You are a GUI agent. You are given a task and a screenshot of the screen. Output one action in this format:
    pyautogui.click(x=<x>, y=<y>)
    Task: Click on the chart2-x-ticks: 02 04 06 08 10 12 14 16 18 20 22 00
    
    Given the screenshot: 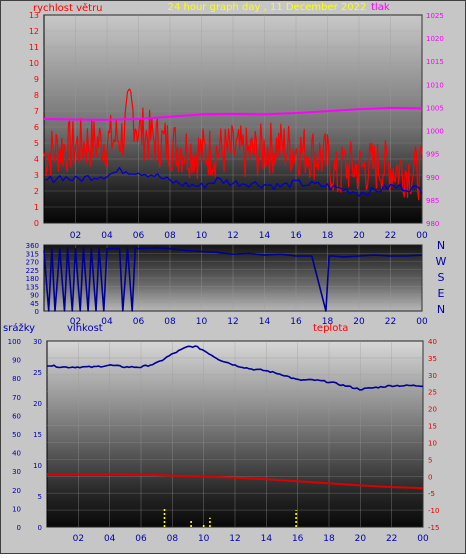 What is the action you would take?
    pyautogui.click(x=249, y=322)
    